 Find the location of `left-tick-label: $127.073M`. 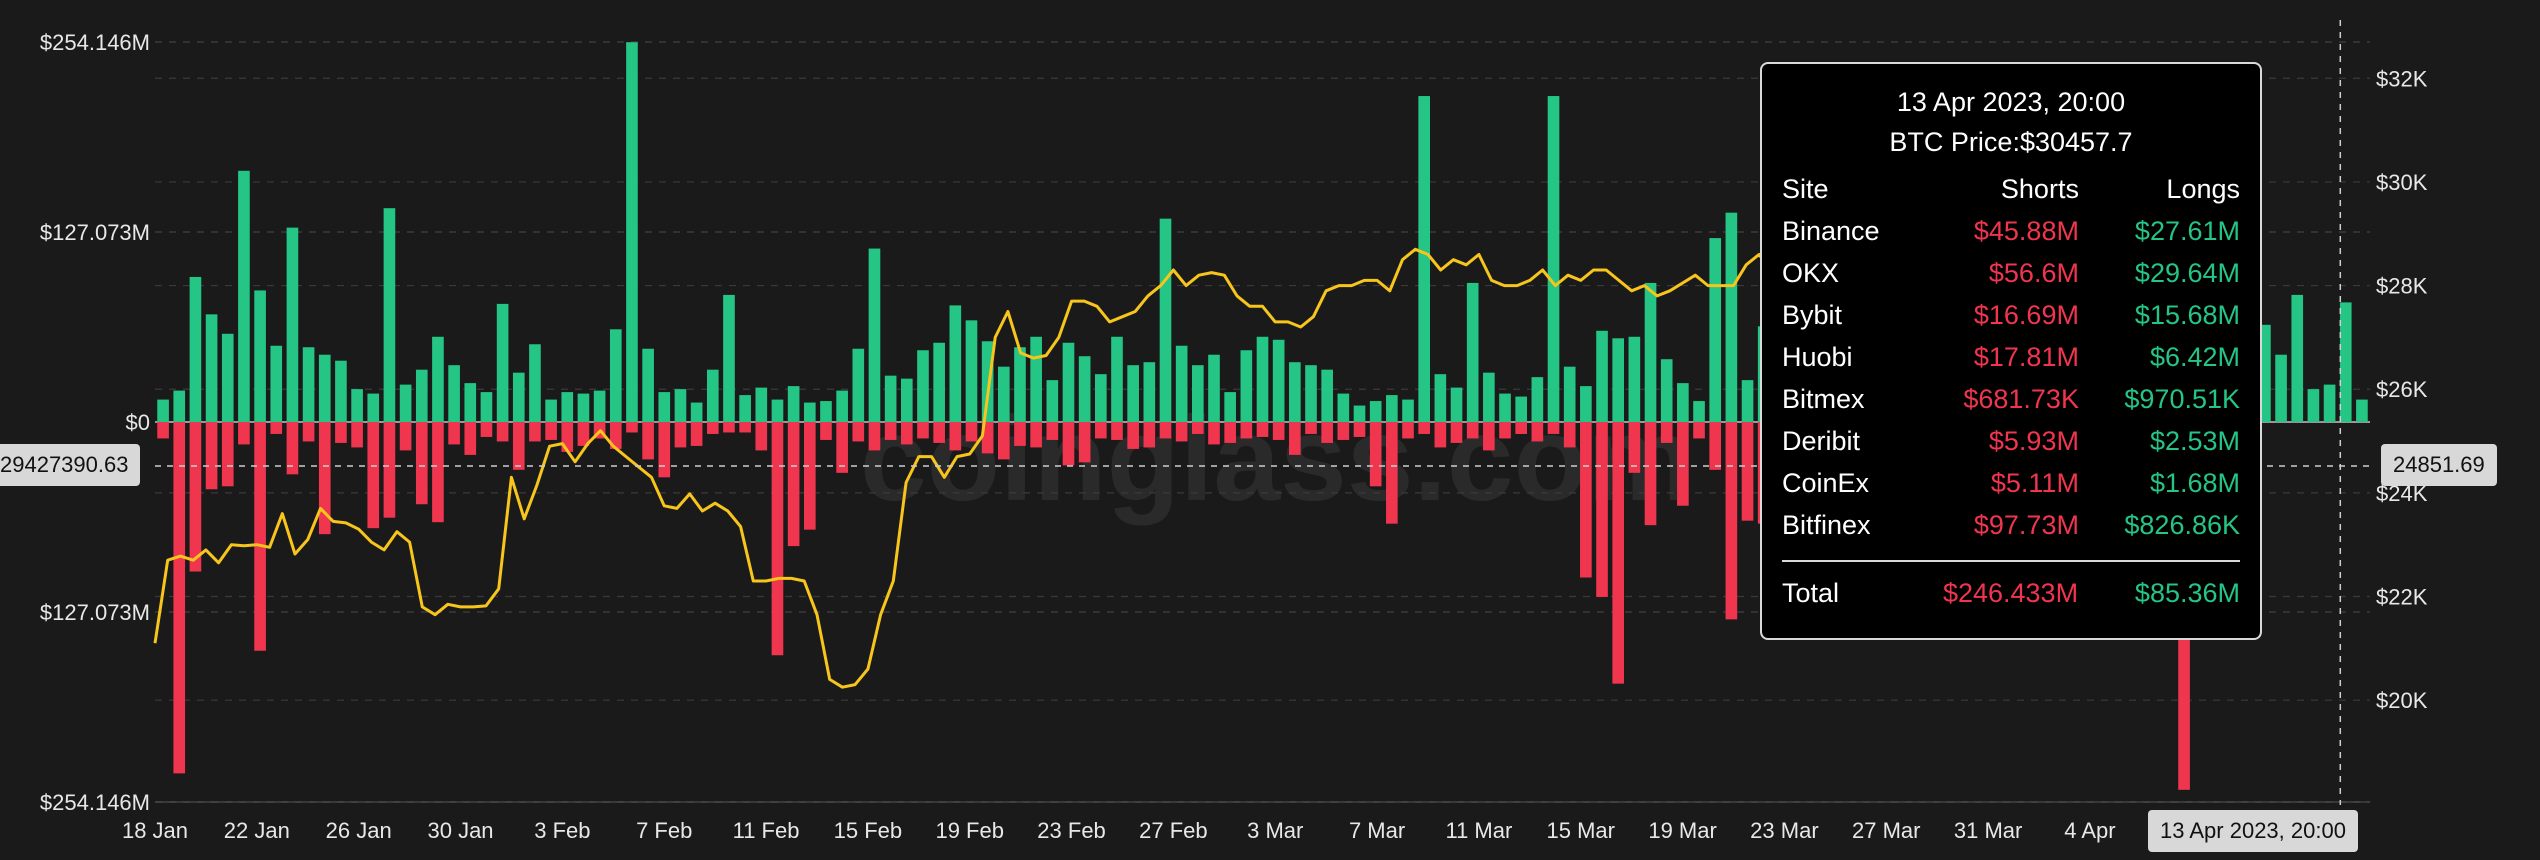

left-tick-label: $127.073M is located at coordinates (95, 612).